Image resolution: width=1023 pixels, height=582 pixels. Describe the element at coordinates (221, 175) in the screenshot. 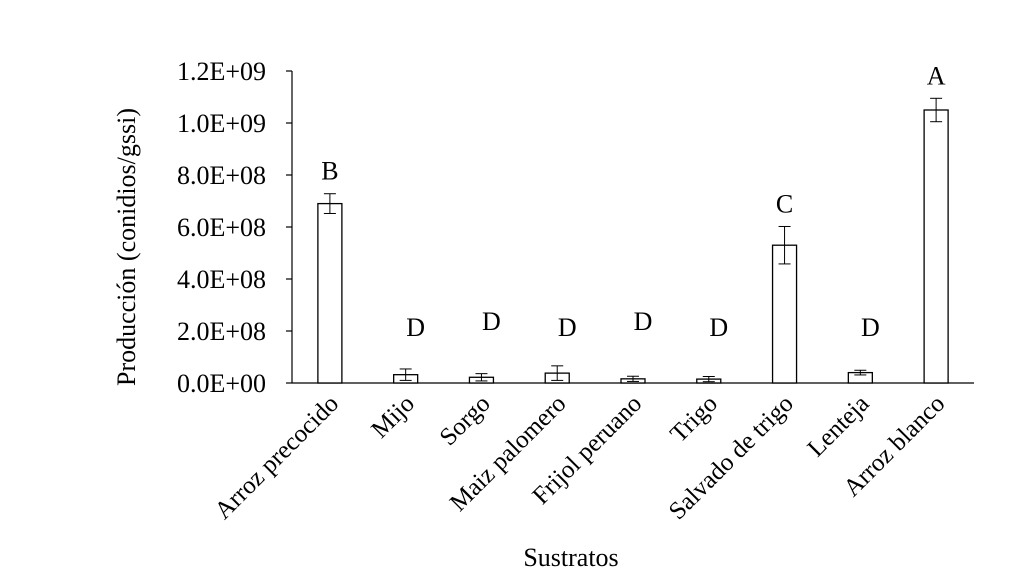

I see `y-tick-label: 8.0E+08` at that location.